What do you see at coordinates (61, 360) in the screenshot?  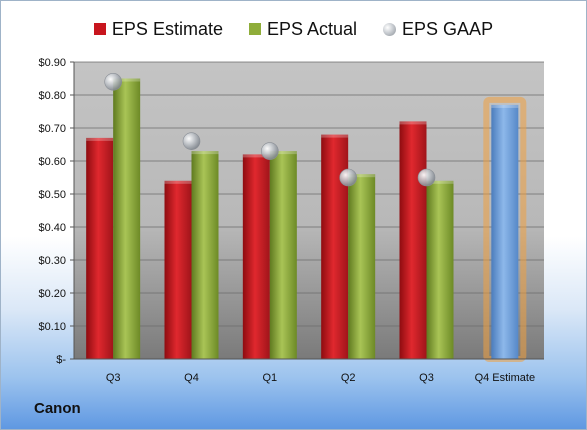 I see `y-tick-label: $-` at bounding box center [61, 360].